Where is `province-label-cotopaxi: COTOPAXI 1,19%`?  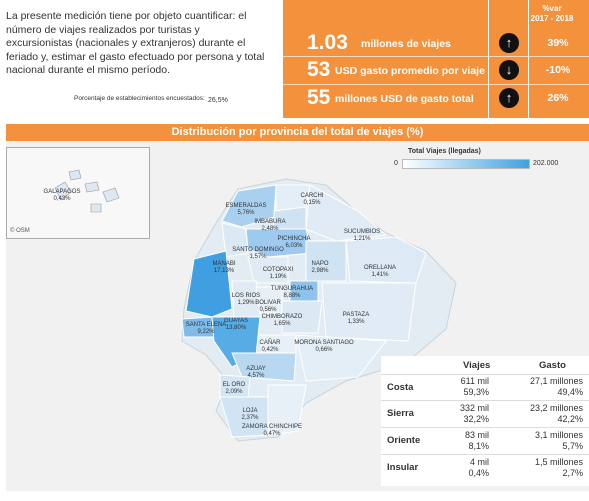 province-label-cotopaxi: COTOPAXI 1,19% is located at coordinates (278, 273).